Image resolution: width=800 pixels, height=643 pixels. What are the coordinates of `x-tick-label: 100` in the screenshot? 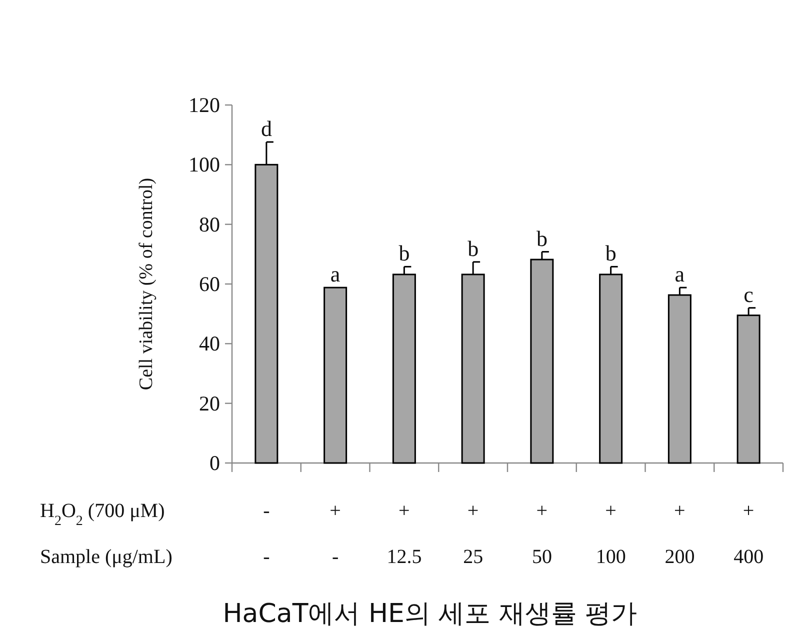 It's located at (611, 557).